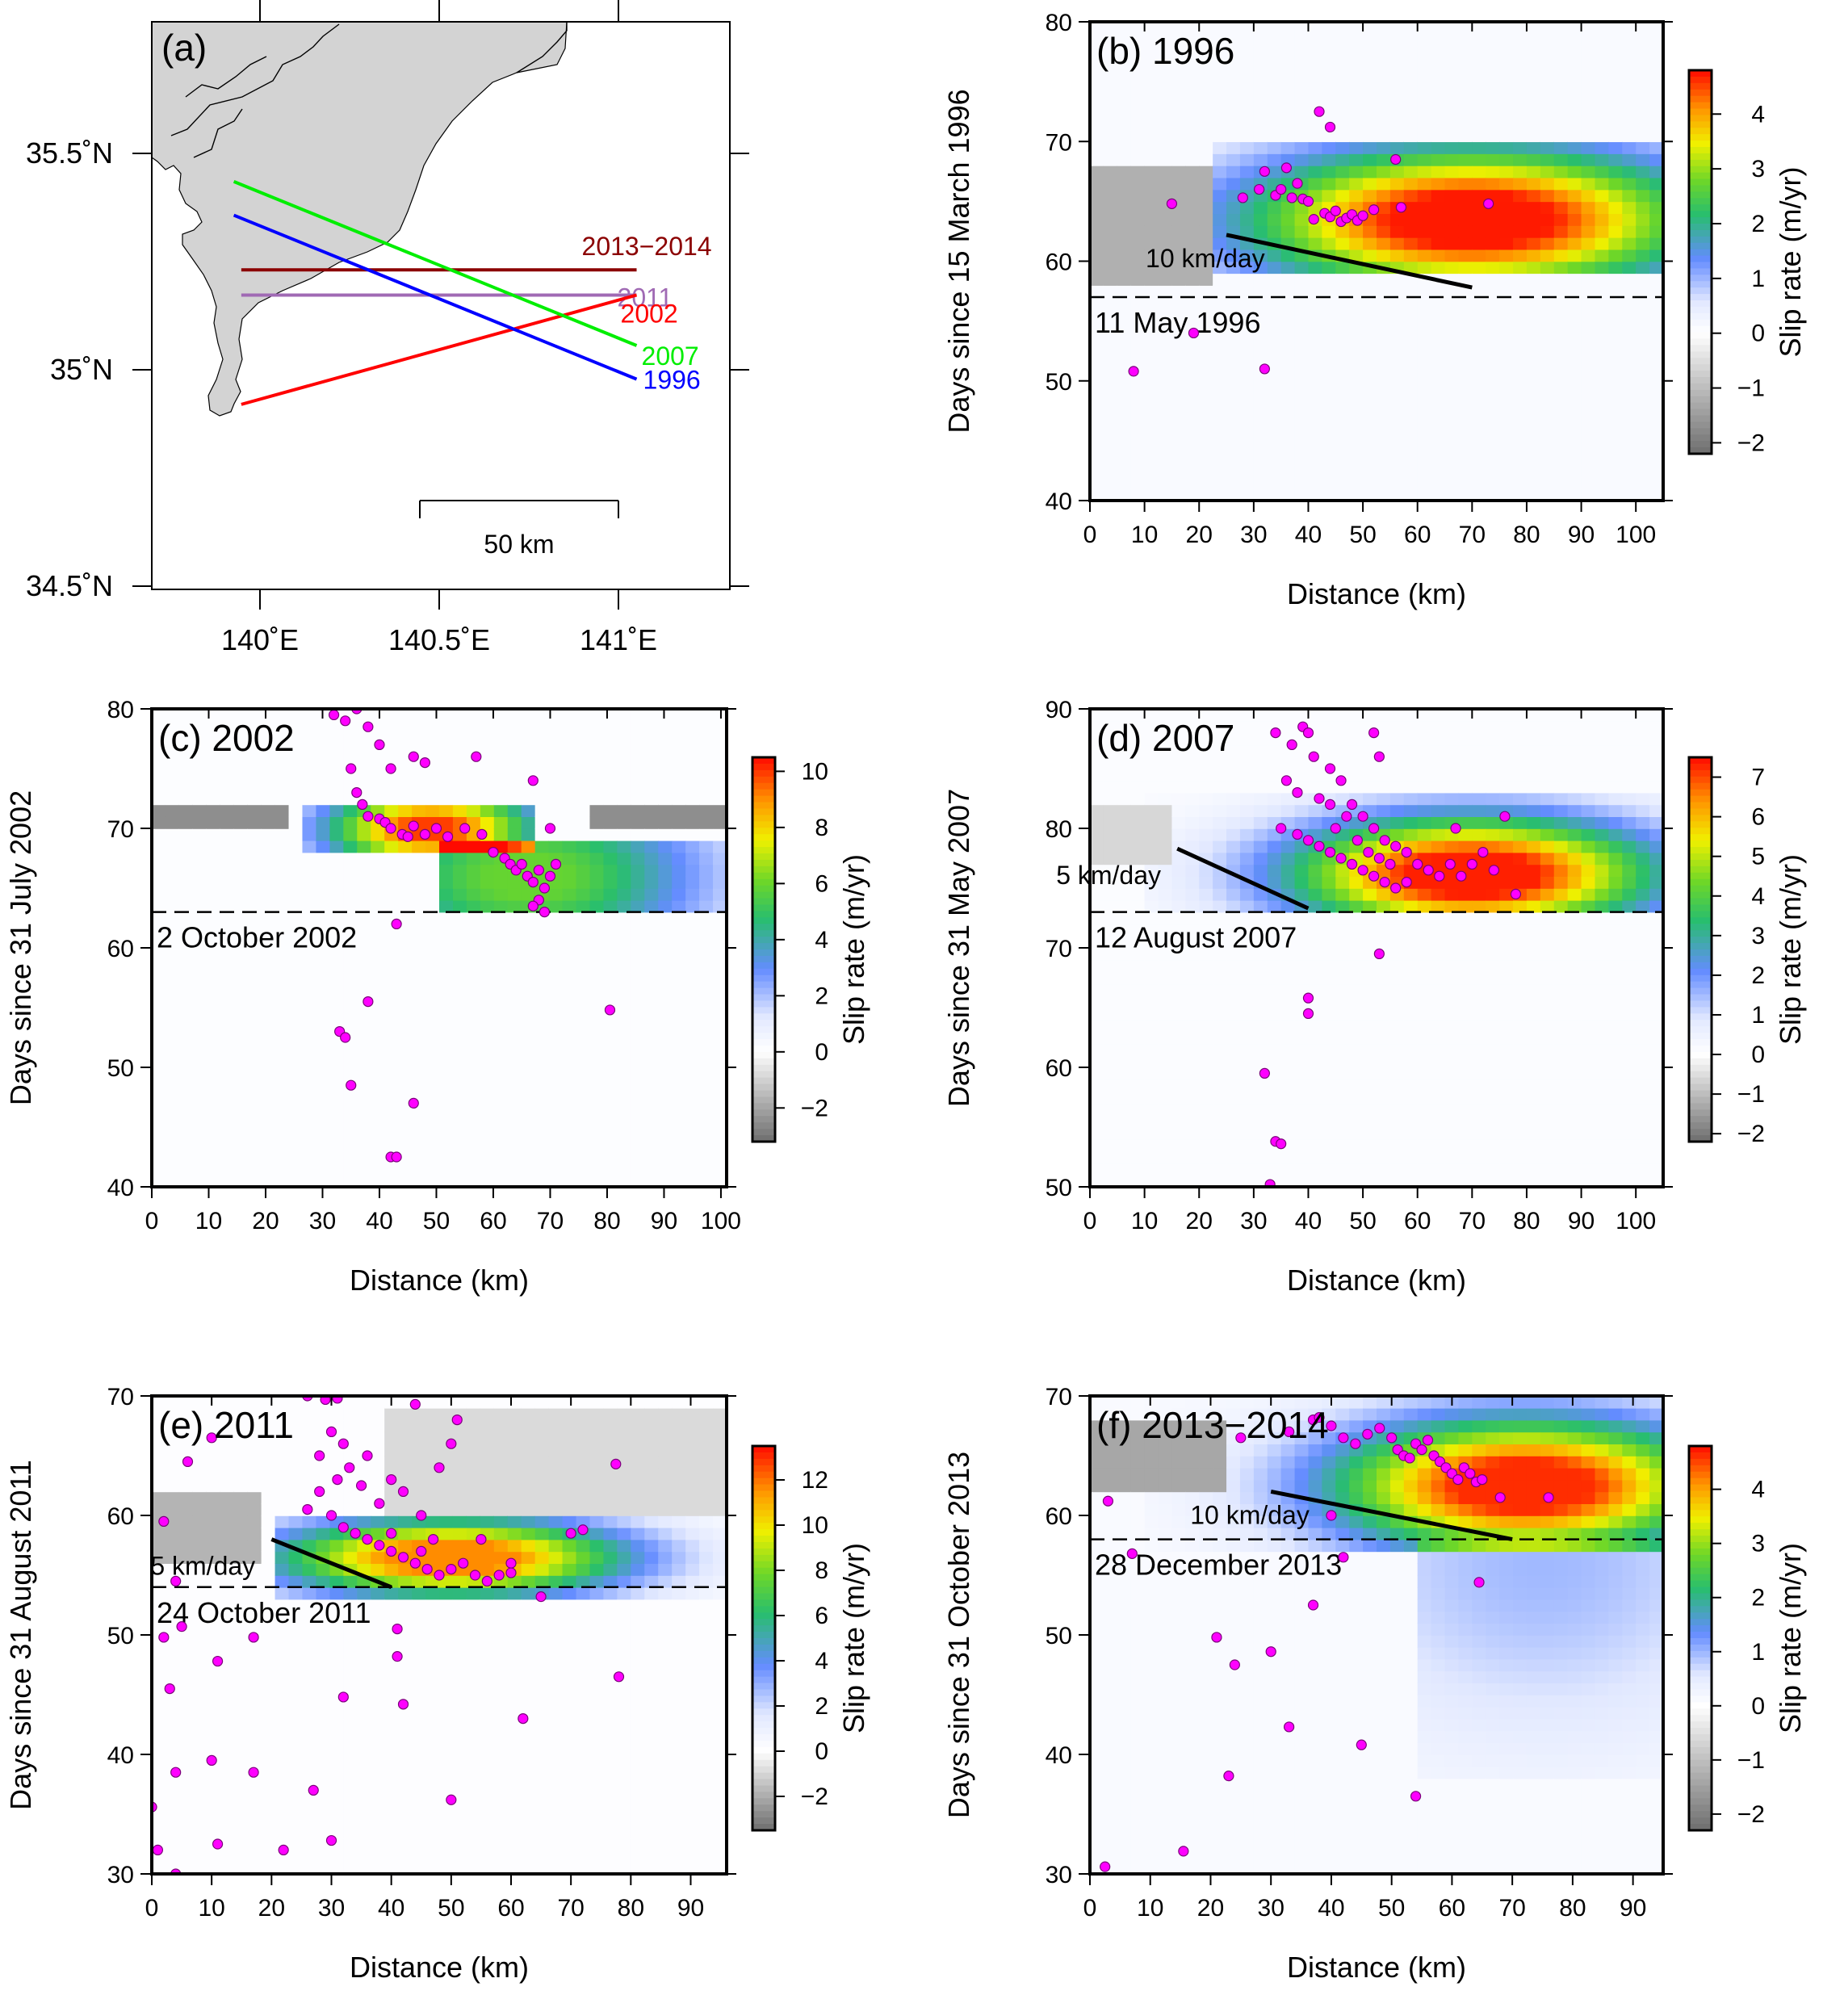  Describe the element at coordinates (1417, 535) in the screenshot. I see `x-tick-label: 60` at that location.